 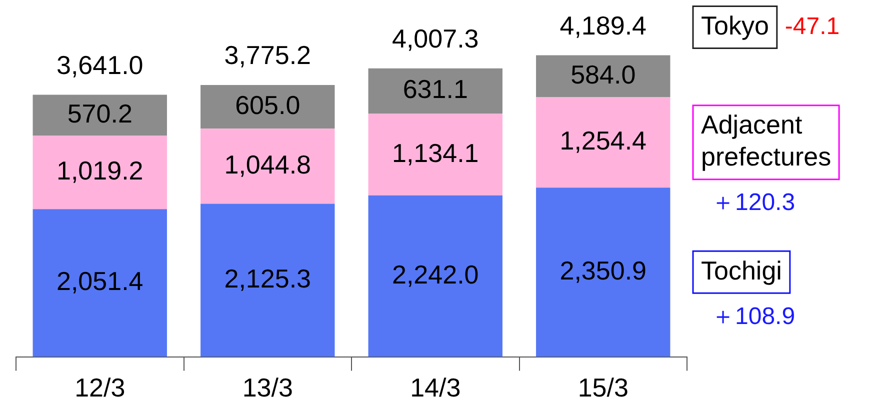 I want to click on x-tick-label: 12/3, so click(x=100, y=387).